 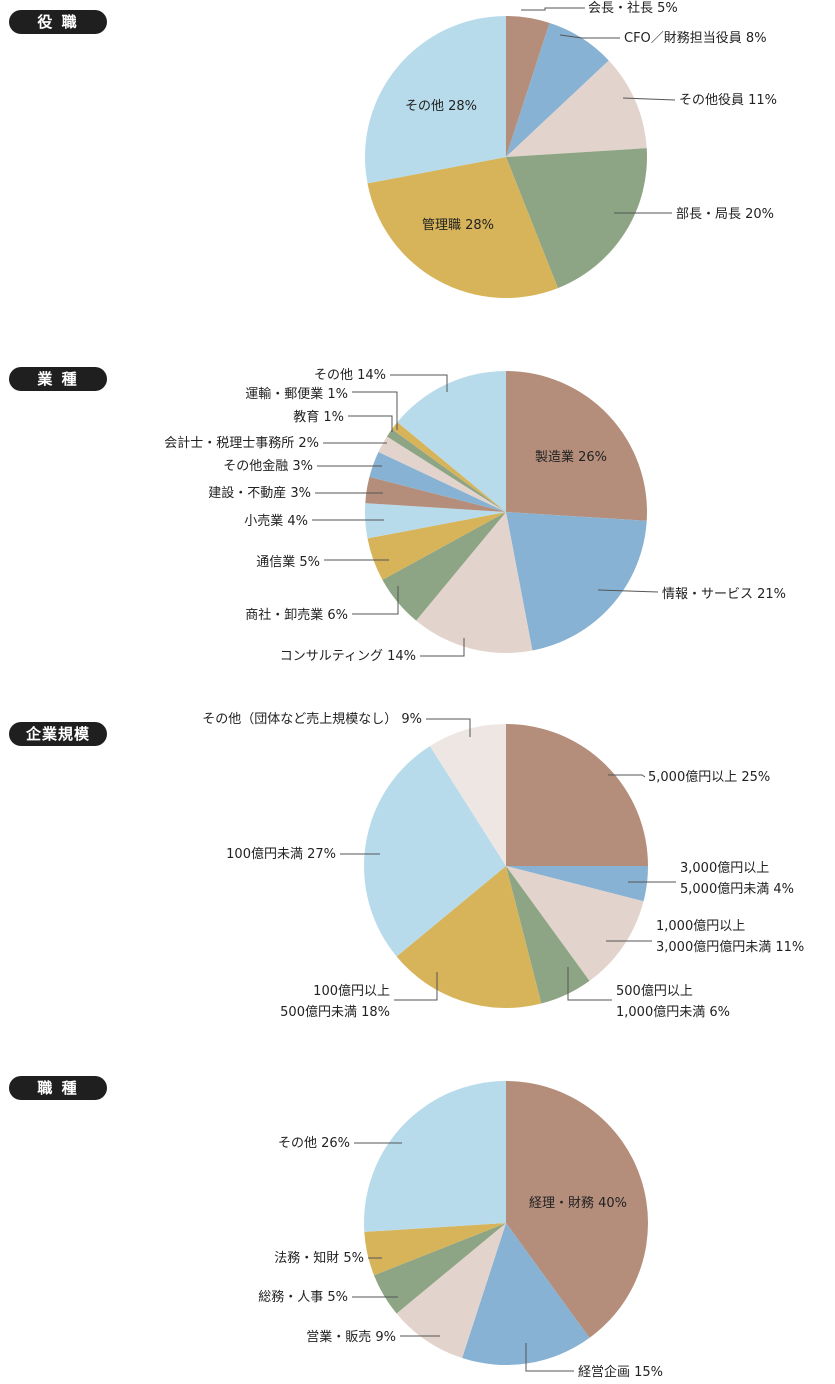 I want to click on slice-label: 建設・不動産 3%, so click(x=259, y=493).